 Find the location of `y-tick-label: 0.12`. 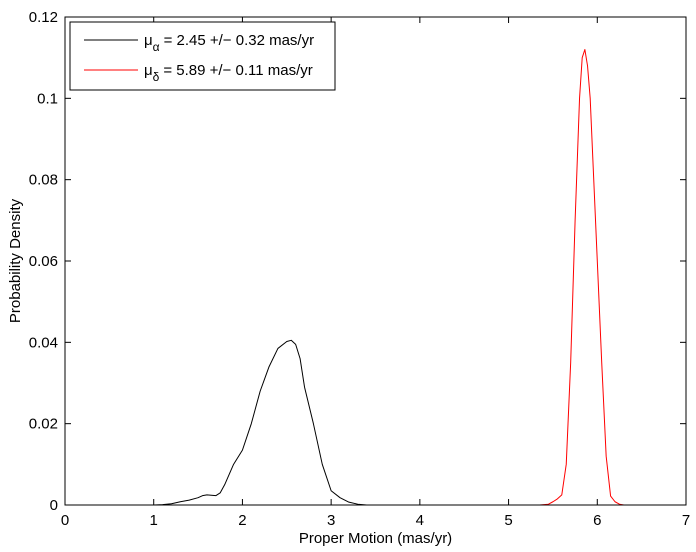

y-tick-label: 0.12 is located at coordinates (43, 17).